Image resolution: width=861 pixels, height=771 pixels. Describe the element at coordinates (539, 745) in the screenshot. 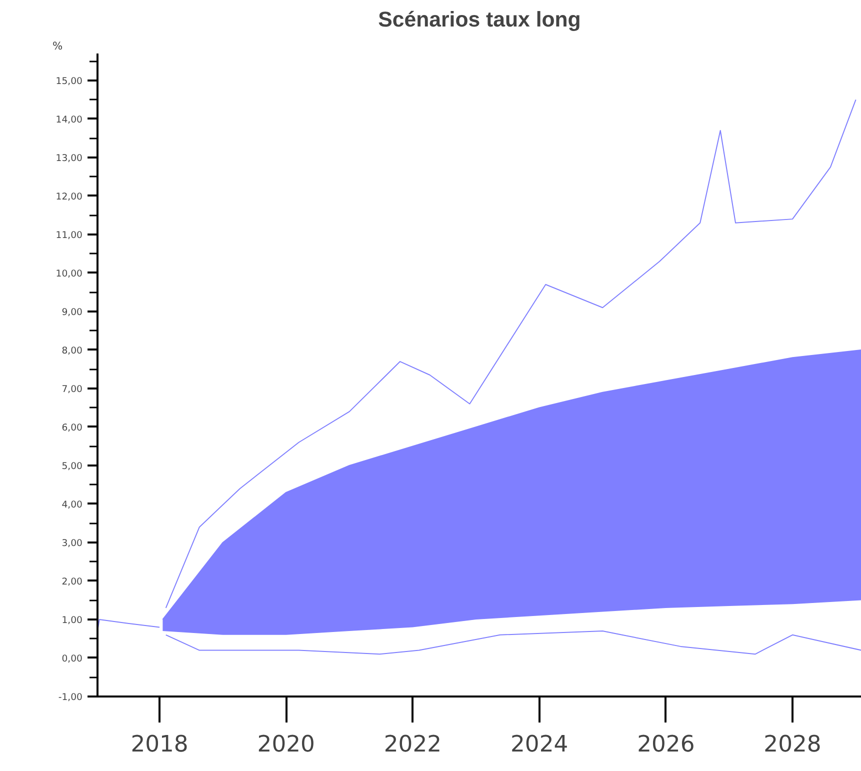

I see `x-tick-label: 2024` at that location.